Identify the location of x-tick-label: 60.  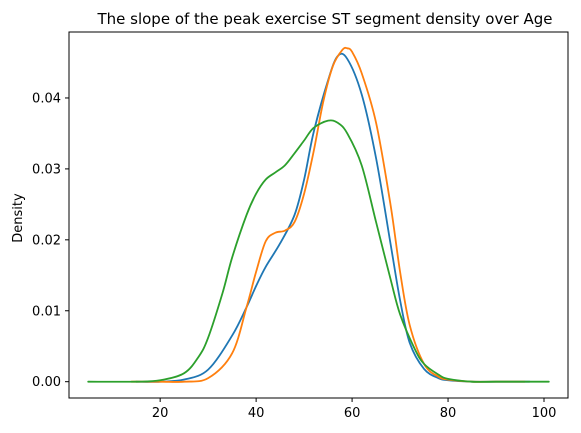
(352, 413).